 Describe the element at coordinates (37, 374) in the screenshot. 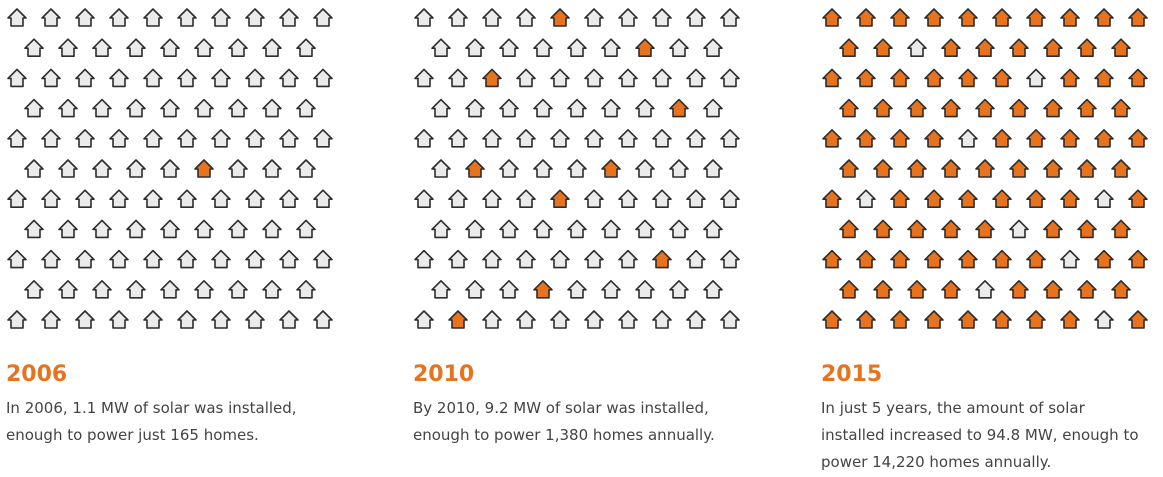

I see `year: 2006` at that location.